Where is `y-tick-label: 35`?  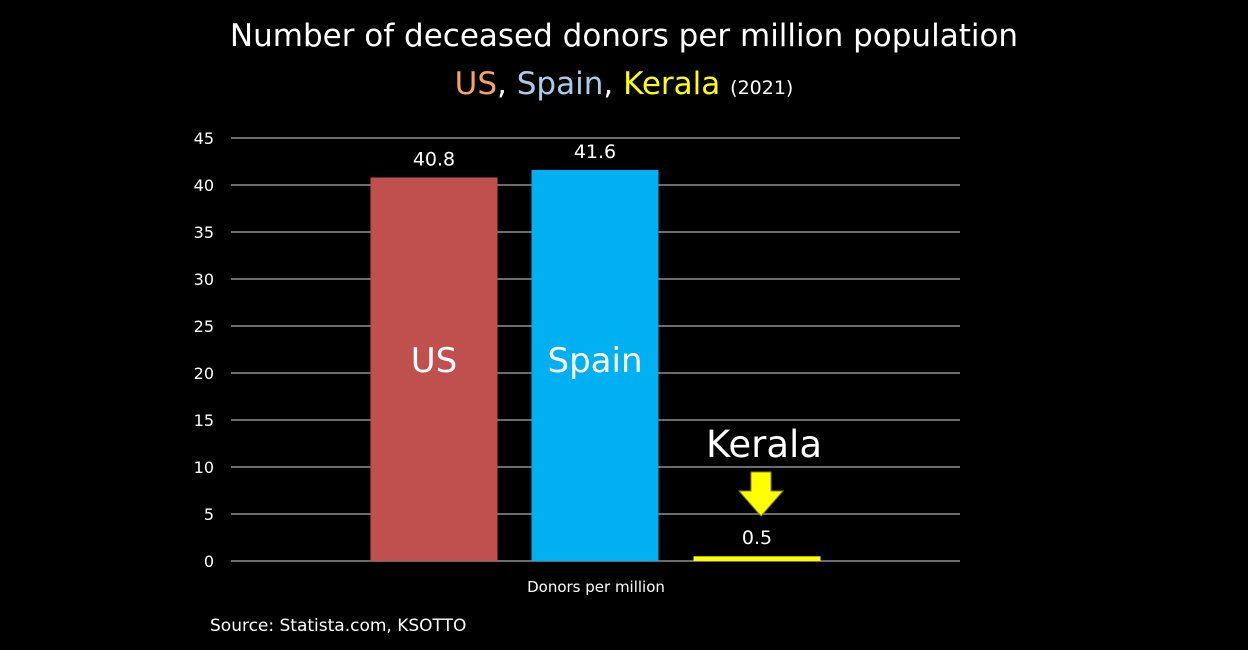 y-tick-label: 35 is located at coordinates (204, 232).